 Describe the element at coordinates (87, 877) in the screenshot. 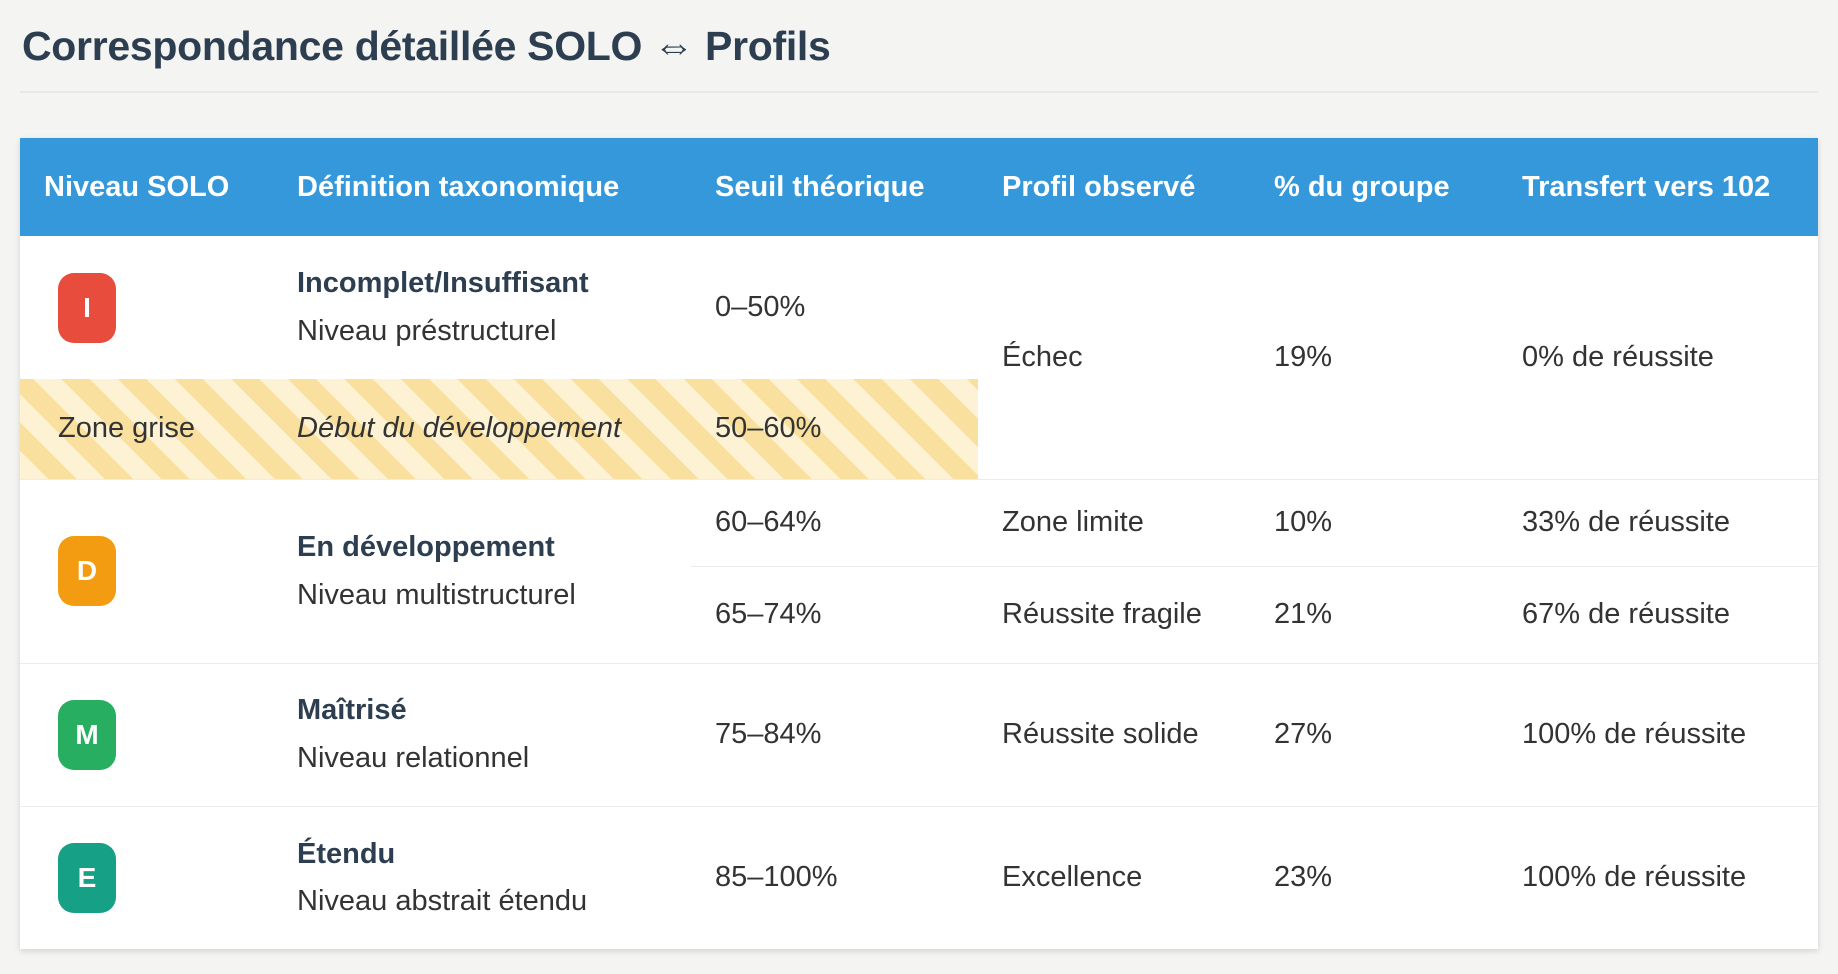

I see `badge-e: E` at that location.